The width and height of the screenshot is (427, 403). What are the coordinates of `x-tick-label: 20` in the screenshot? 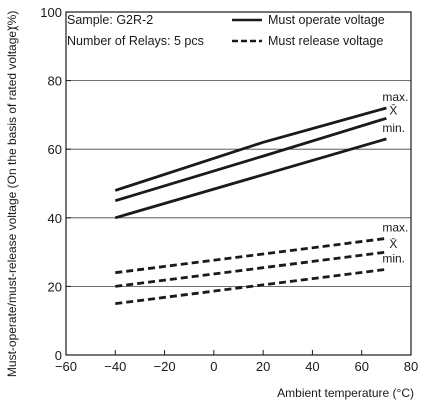 It's located at (263, 366).